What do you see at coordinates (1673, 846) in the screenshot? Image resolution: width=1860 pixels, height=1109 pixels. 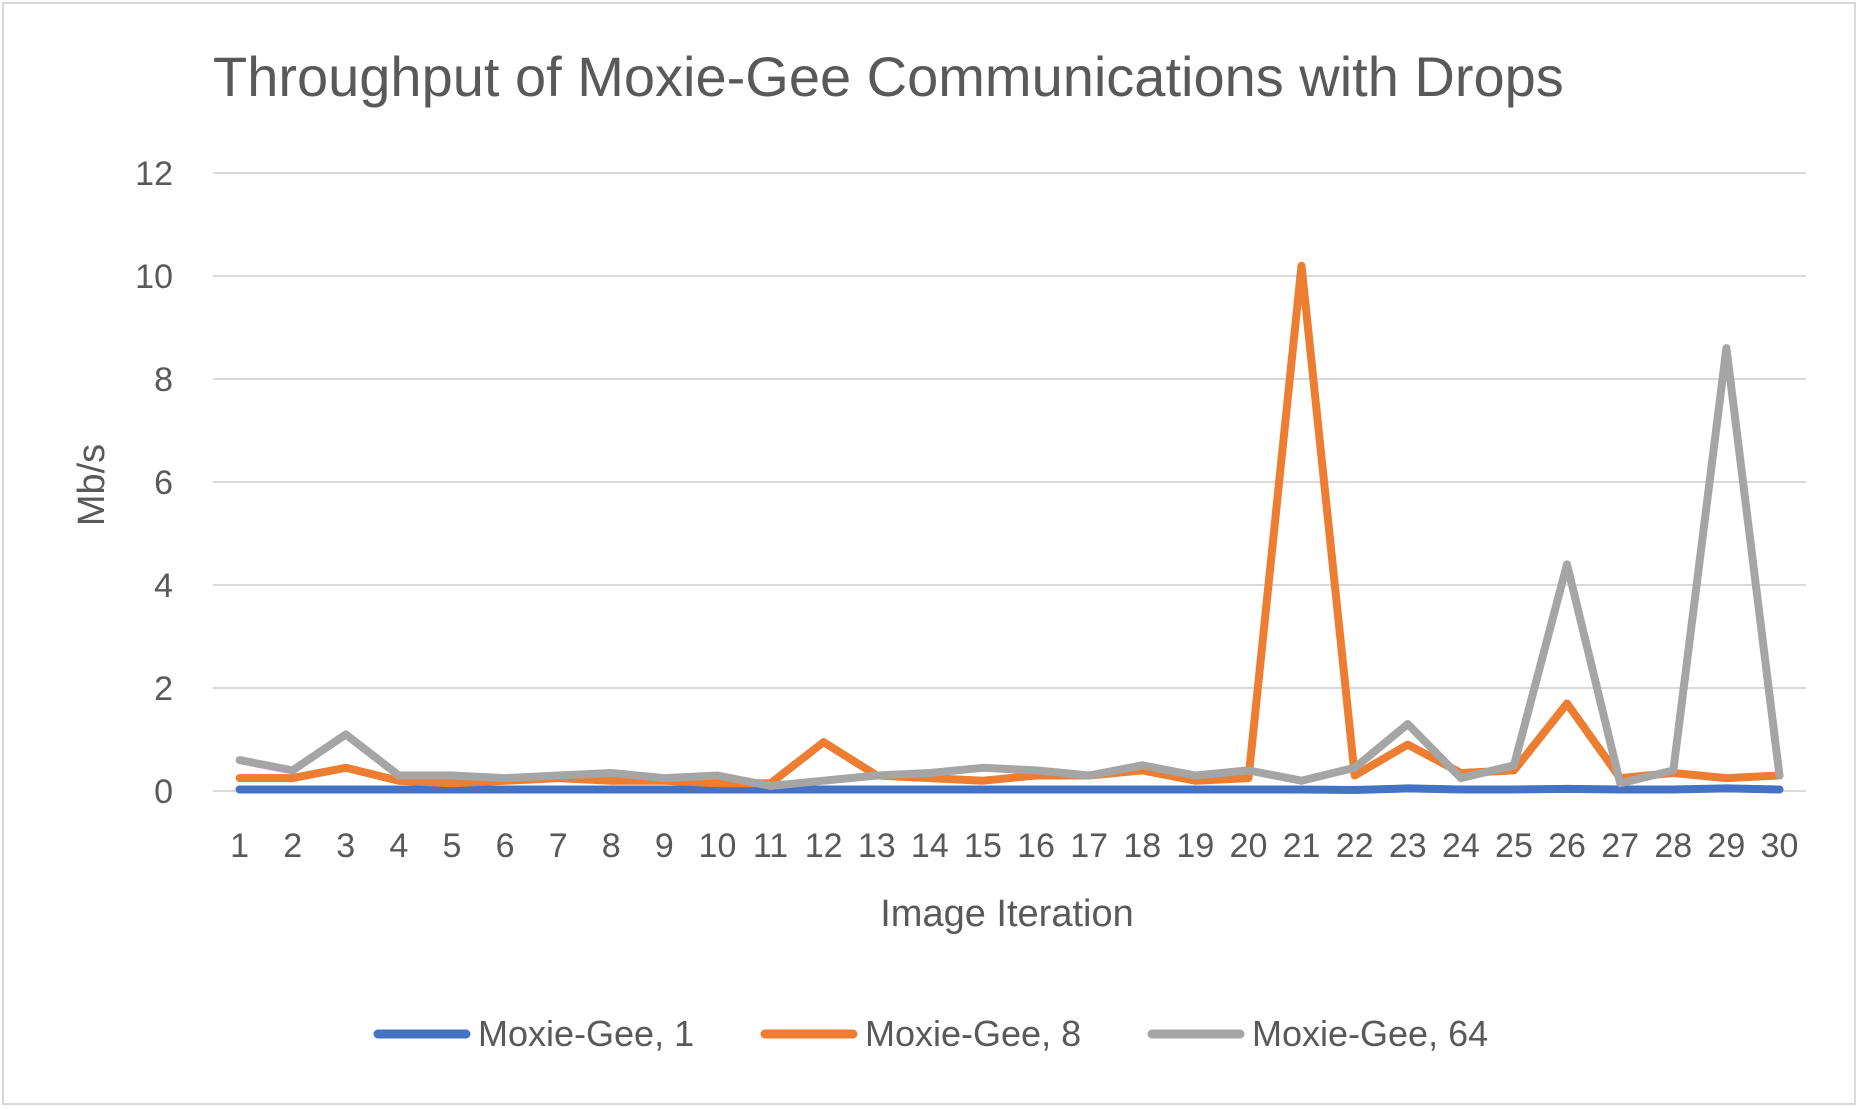 I see `x-tick-label: 28` at bounding box center [1673, 846].